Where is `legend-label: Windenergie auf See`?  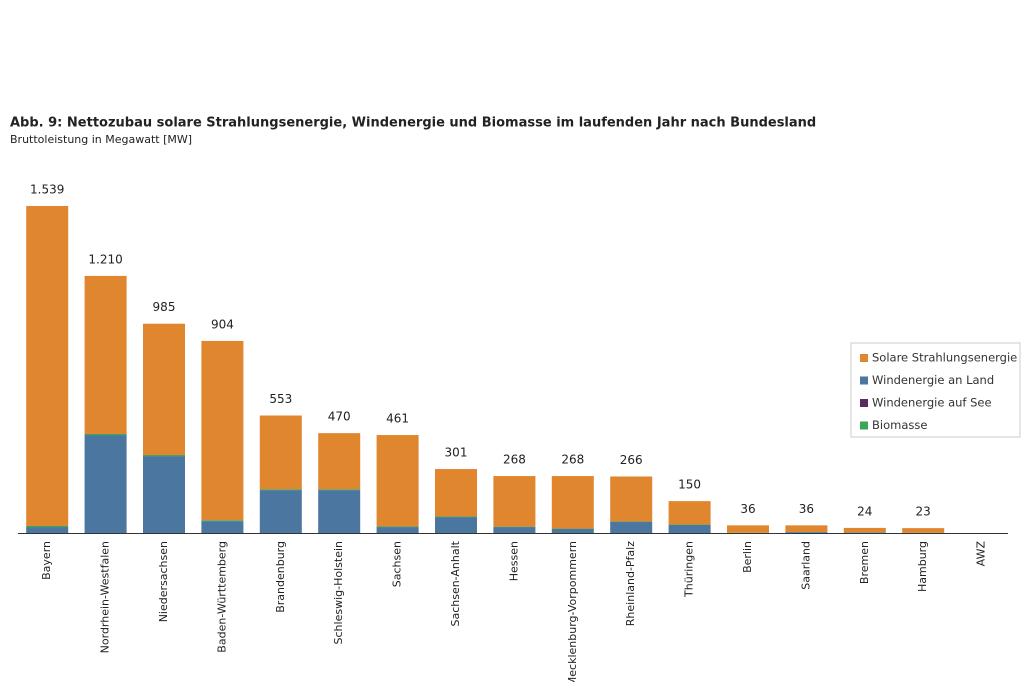
legend-label: Windenergie auf See is located at coordinates (932, 403).